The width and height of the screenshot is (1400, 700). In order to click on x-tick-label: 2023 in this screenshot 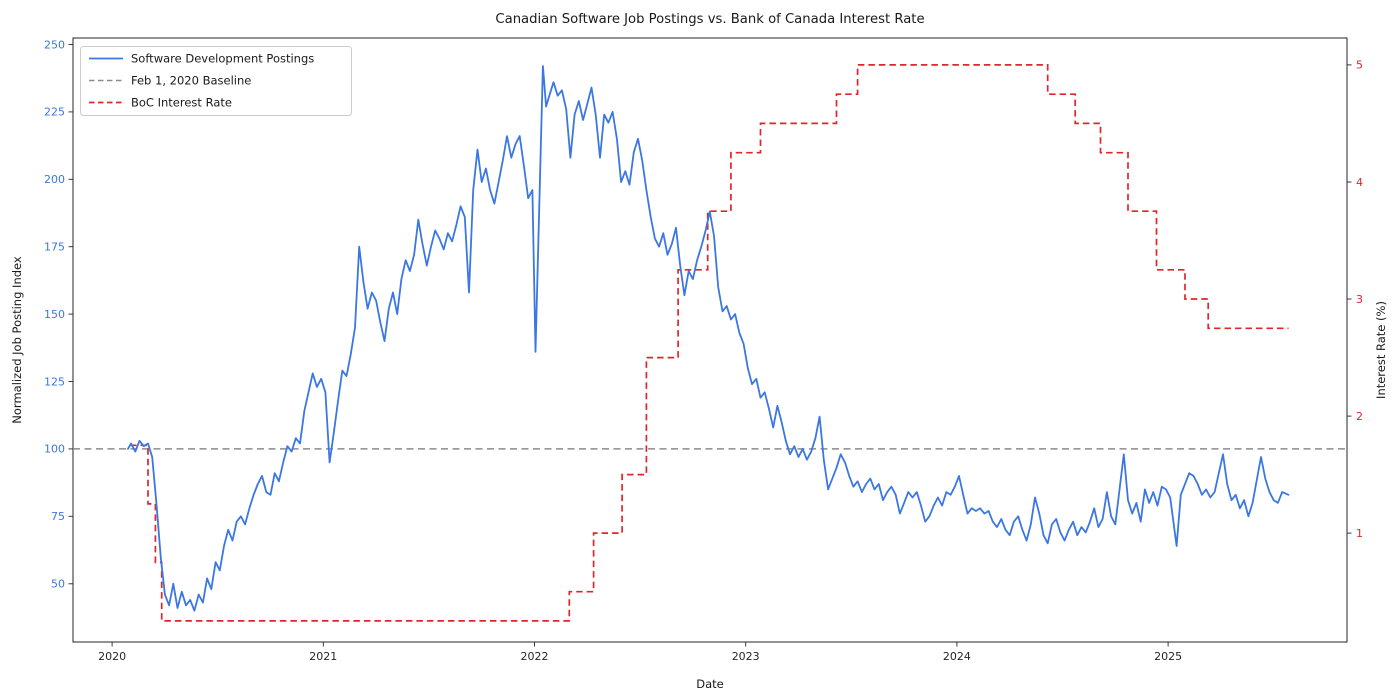, I will do `click(746, 656)`.